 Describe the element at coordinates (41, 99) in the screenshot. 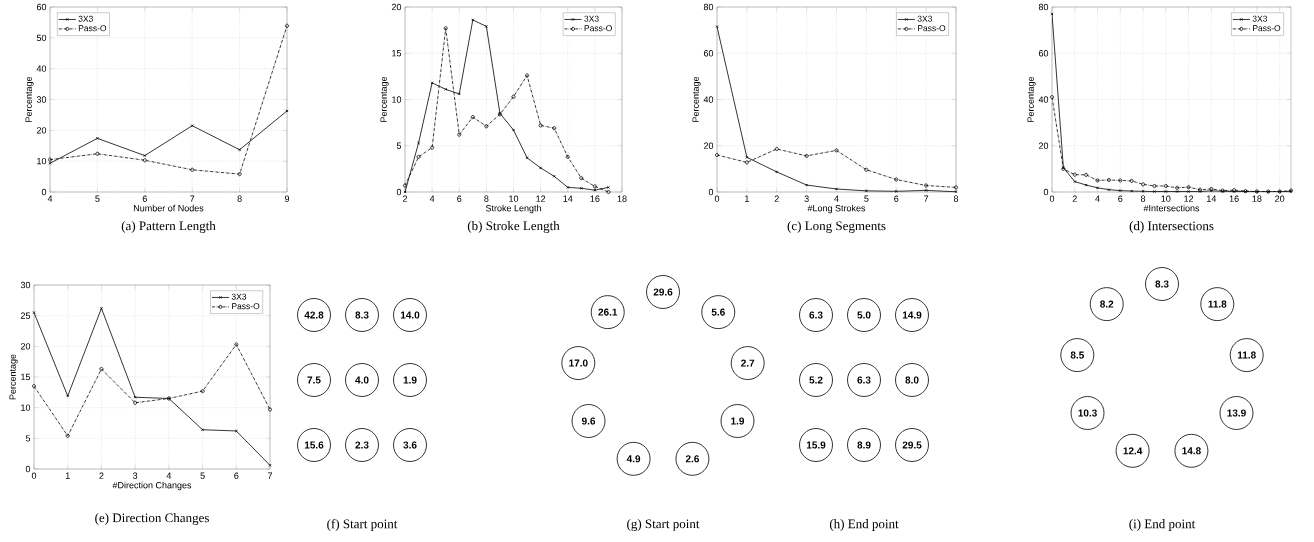

I see `y-tick-label: 30` at that location.